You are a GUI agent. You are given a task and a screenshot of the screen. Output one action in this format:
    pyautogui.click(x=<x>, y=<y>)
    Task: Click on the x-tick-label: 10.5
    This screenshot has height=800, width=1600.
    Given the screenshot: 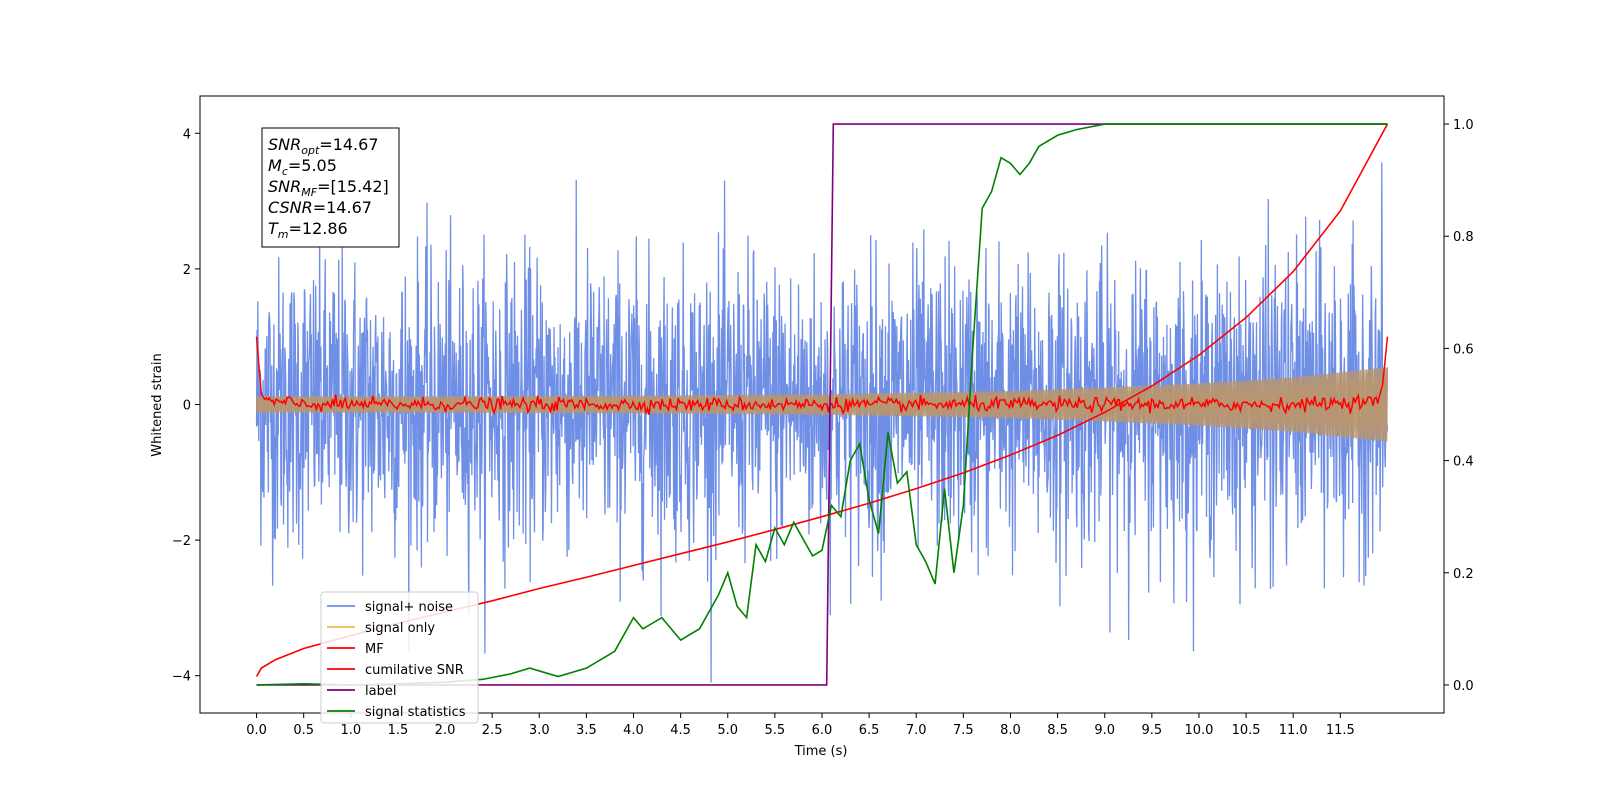 What is the action you would take?
    pyautogui.click(x=1246, y=730)
    